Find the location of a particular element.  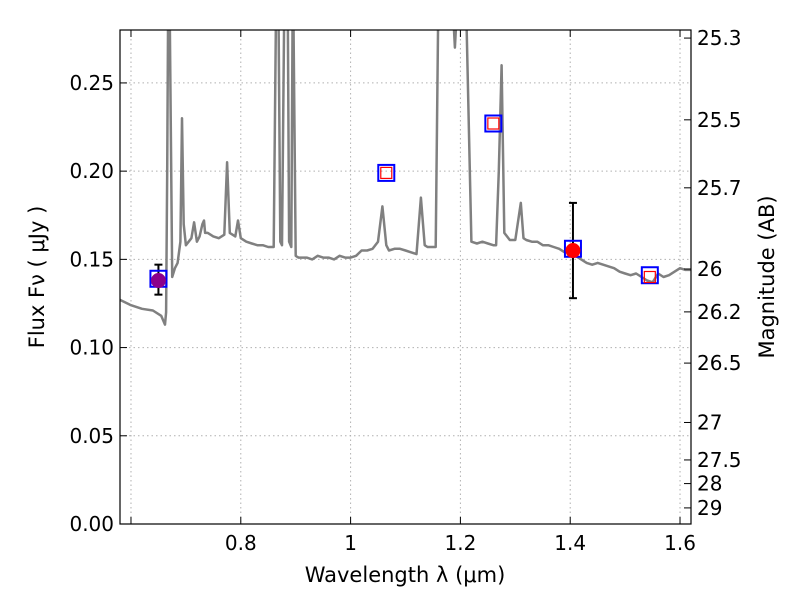

y-tick-label: 0.20 is located at coordinates (91, 171).